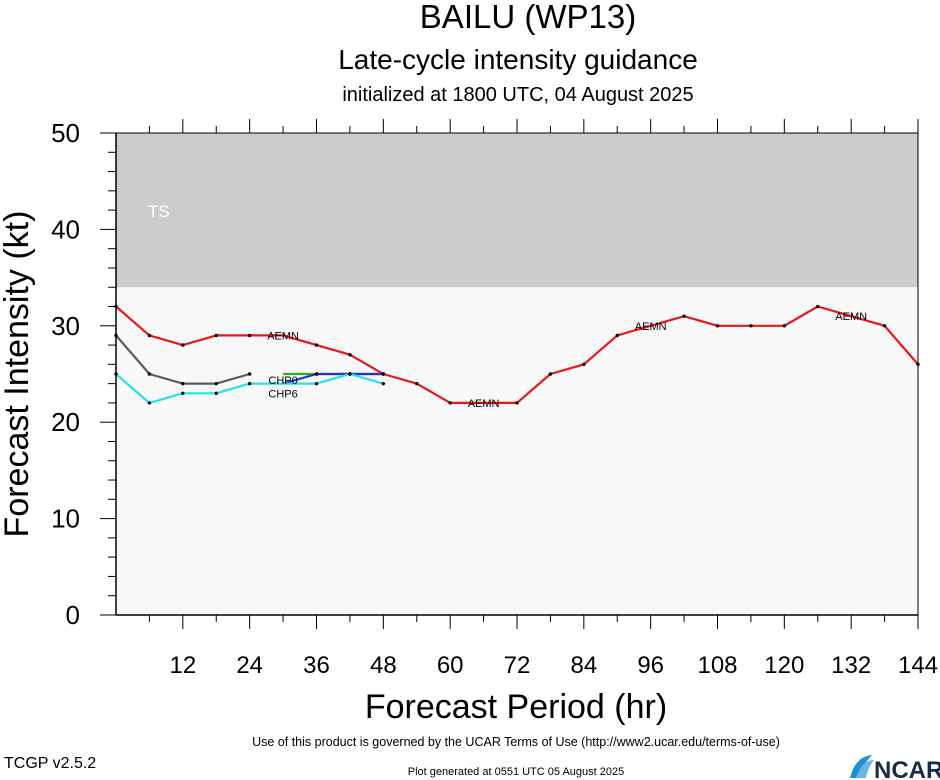  Describe the element at coordinates (65, 229) in the screenshot. I see `y-tick-label: 40` at that location.